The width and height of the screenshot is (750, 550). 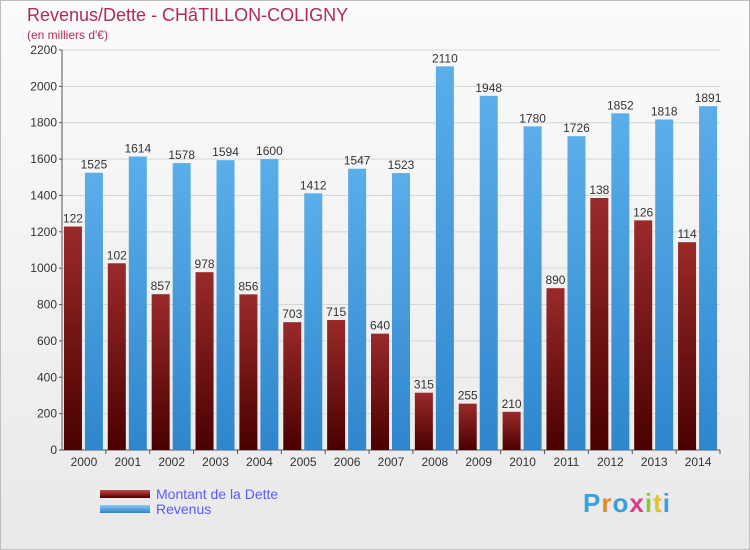 What do you see at coordinates (53, 450) in the screenshot?
I see `y-tick-label: 0` at bounding box center [53, 450].